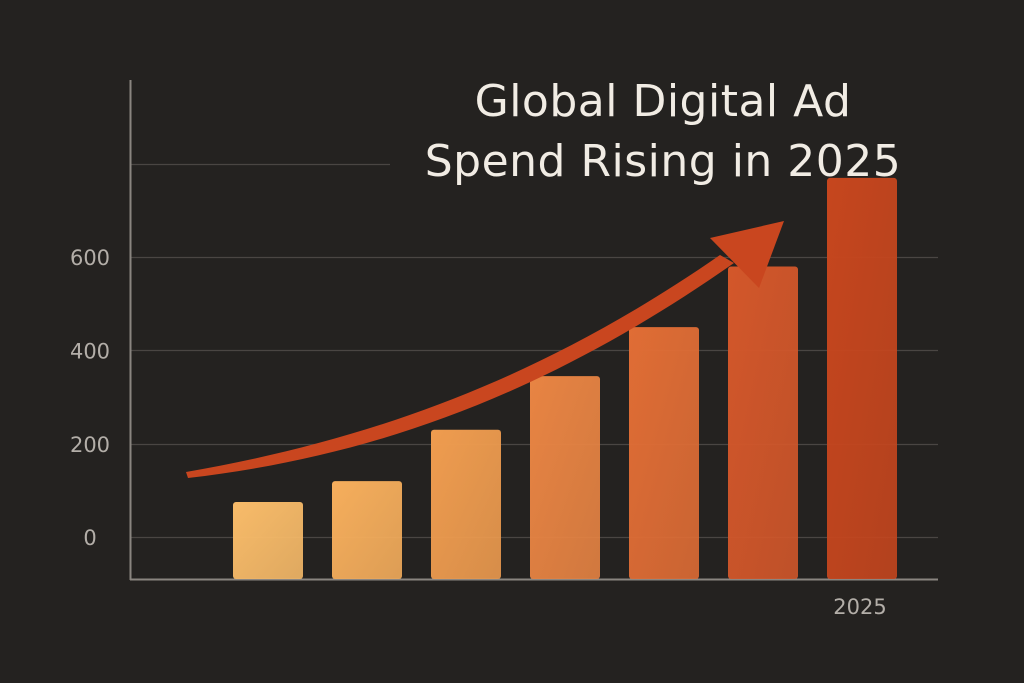 The width and height of the screenshot is (1024, 683). I want to click on trend-arrowhead, so click(747, 254).